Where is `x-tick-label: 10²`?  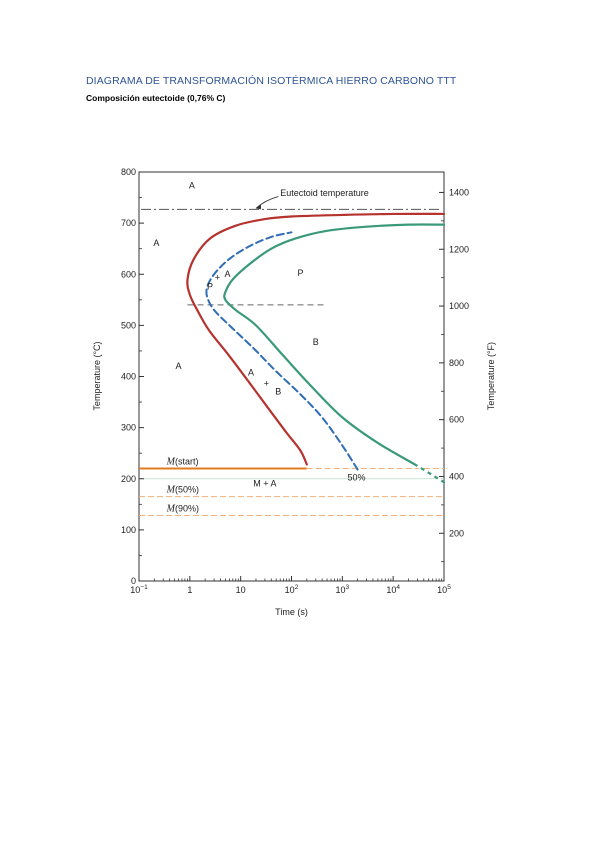
x-tick-label: 10² is located at coordinates (292, 589).